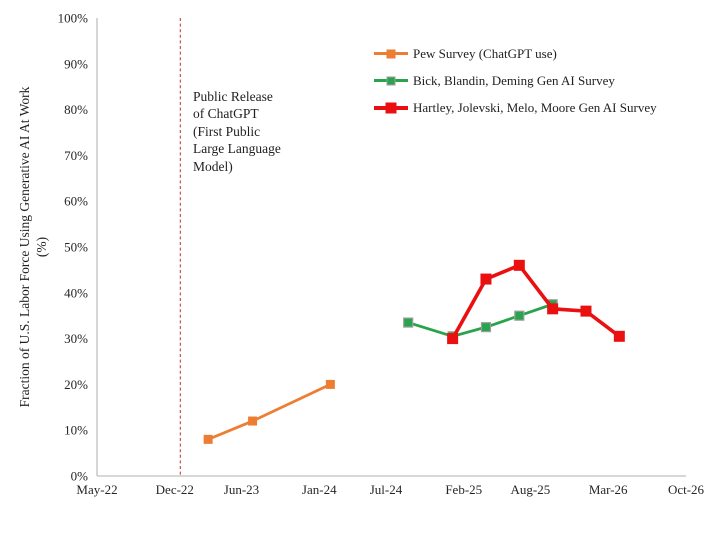 The width and height of the screenshot is (725, 543). What do you see at coordinates (76, 247) in the screenshot?
I see `y-tick-label: 50%` at bounding box center [76, 247].